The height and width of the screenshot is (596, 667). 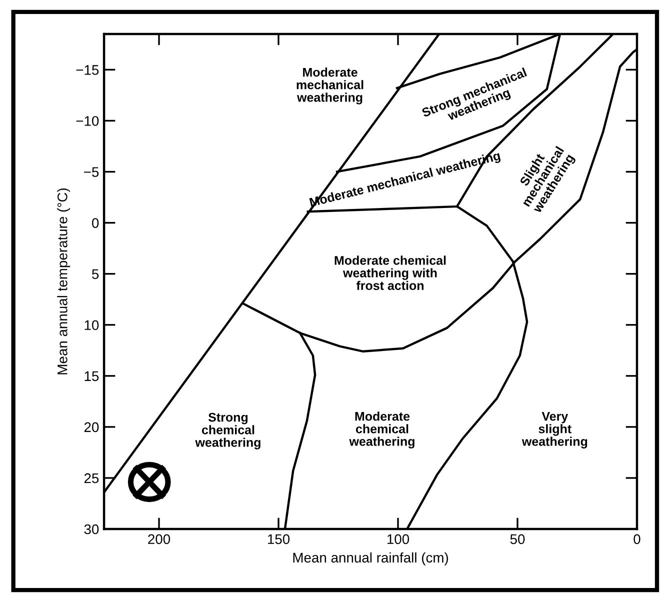 I want to click on x-tick-label: 150, so click(x=279, y=539).